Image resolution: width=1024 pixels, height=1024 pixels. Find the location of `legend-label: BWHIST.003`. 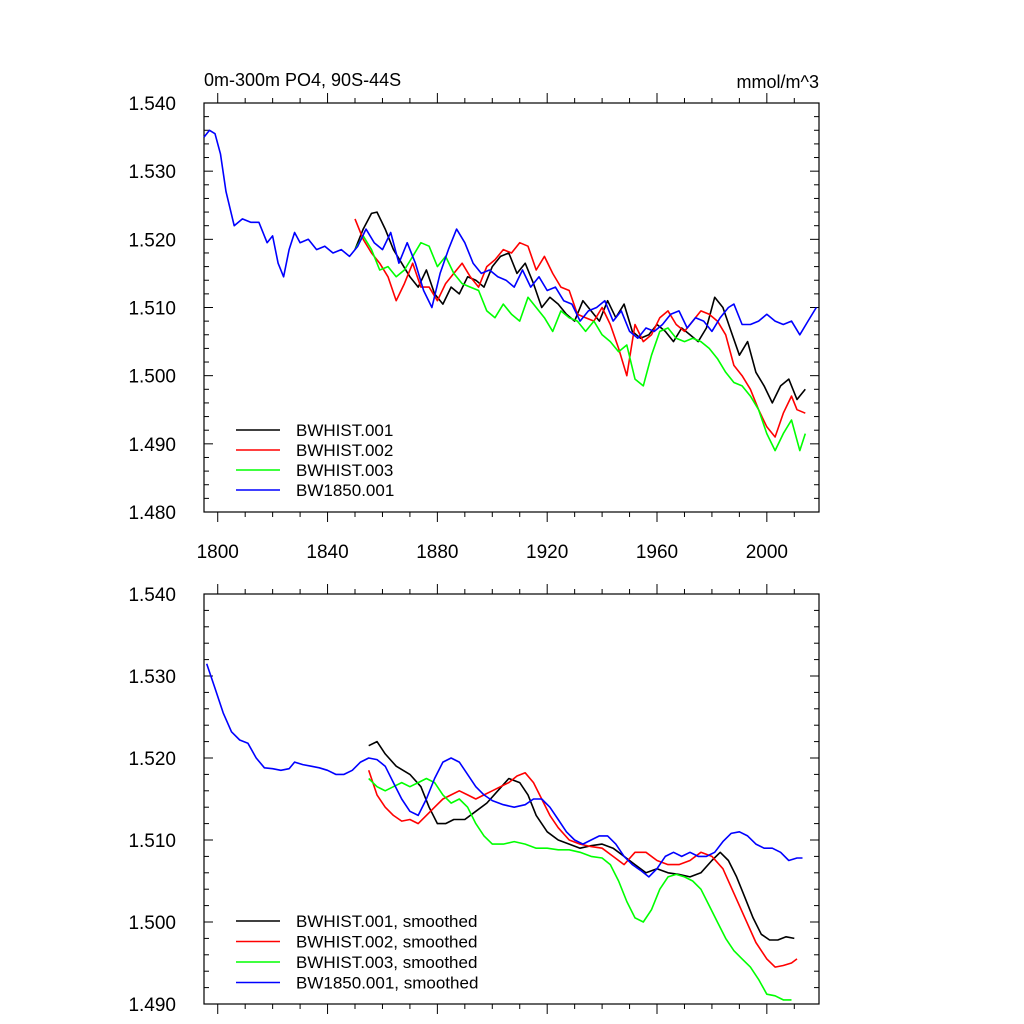

legend-label: BWHIST.003 is located at coordinates (344, 470).